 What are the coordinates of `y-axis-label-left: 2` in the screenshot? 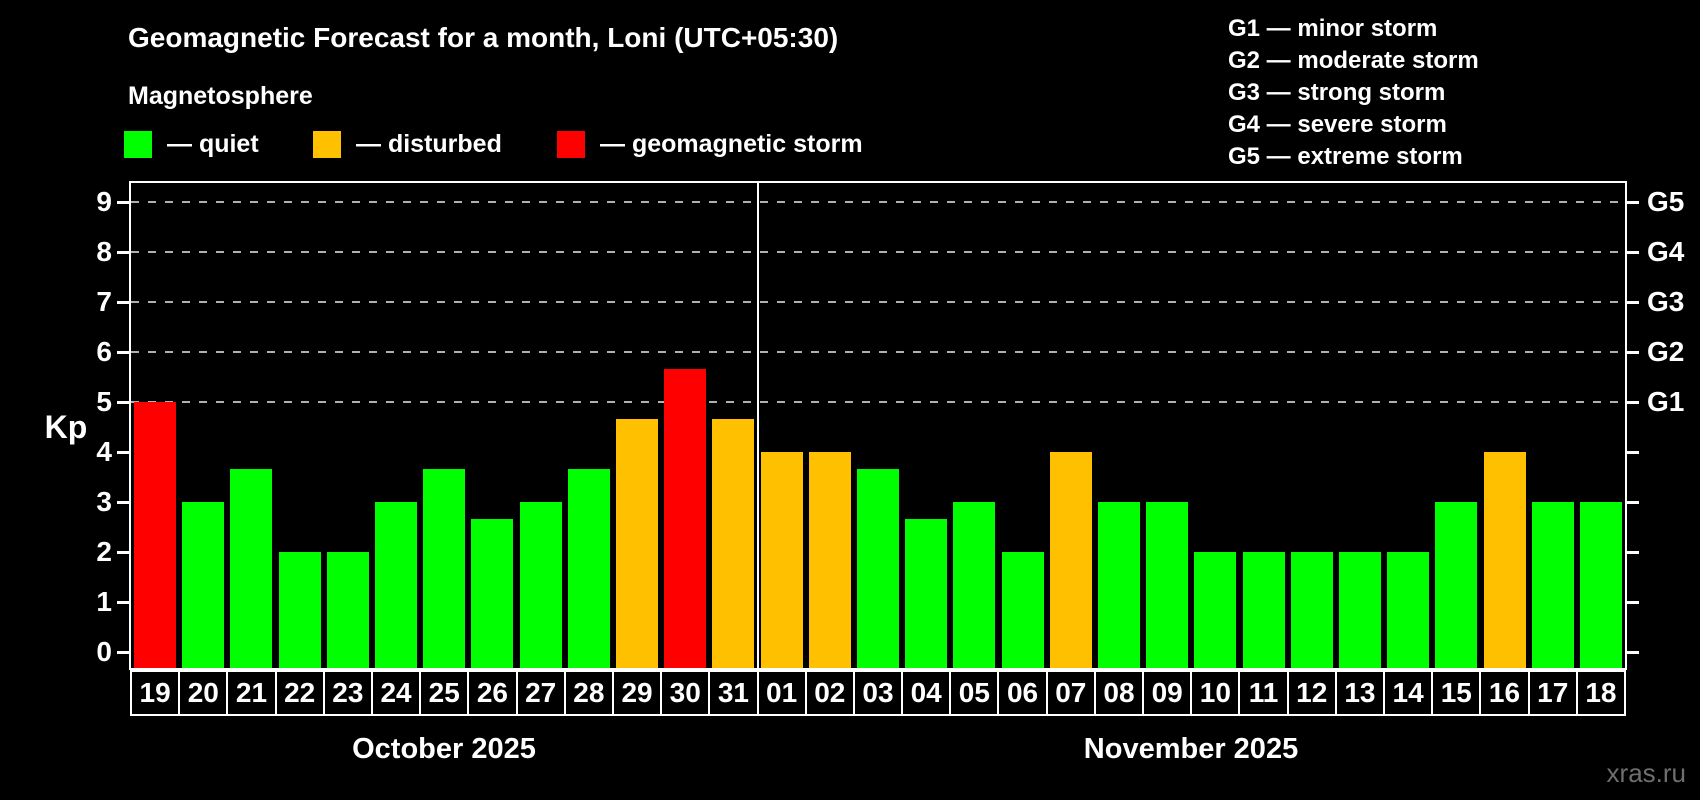 It's located at (104, 551).